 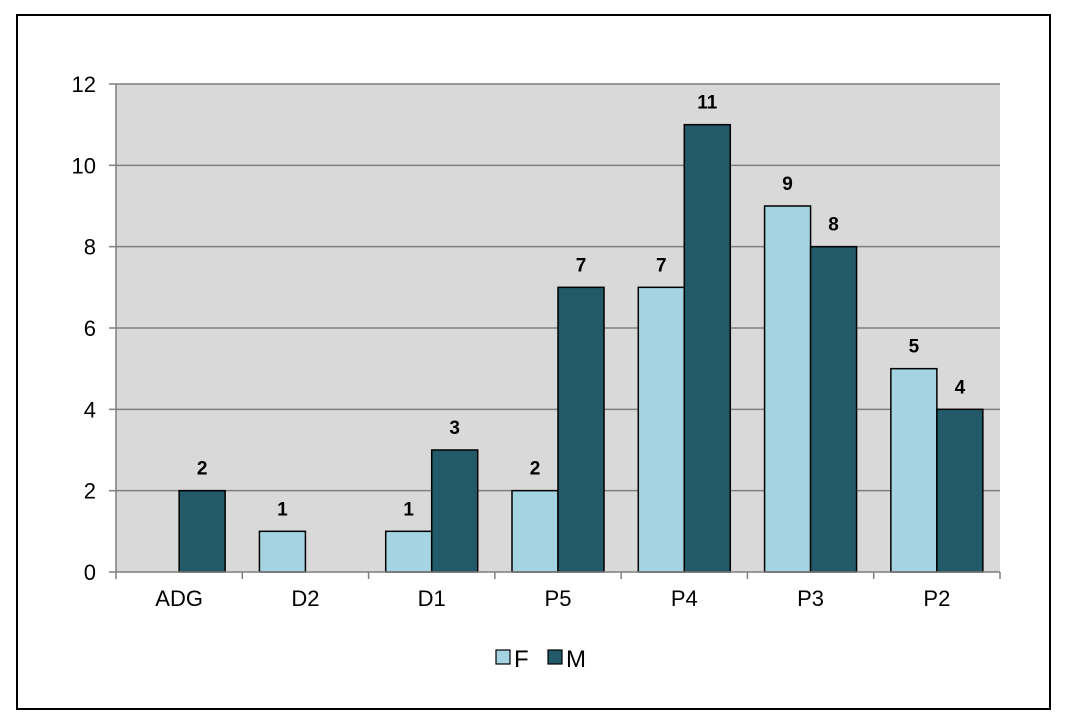 I want to click on data-label-F-P2: 5, so click(x=914, y=347).